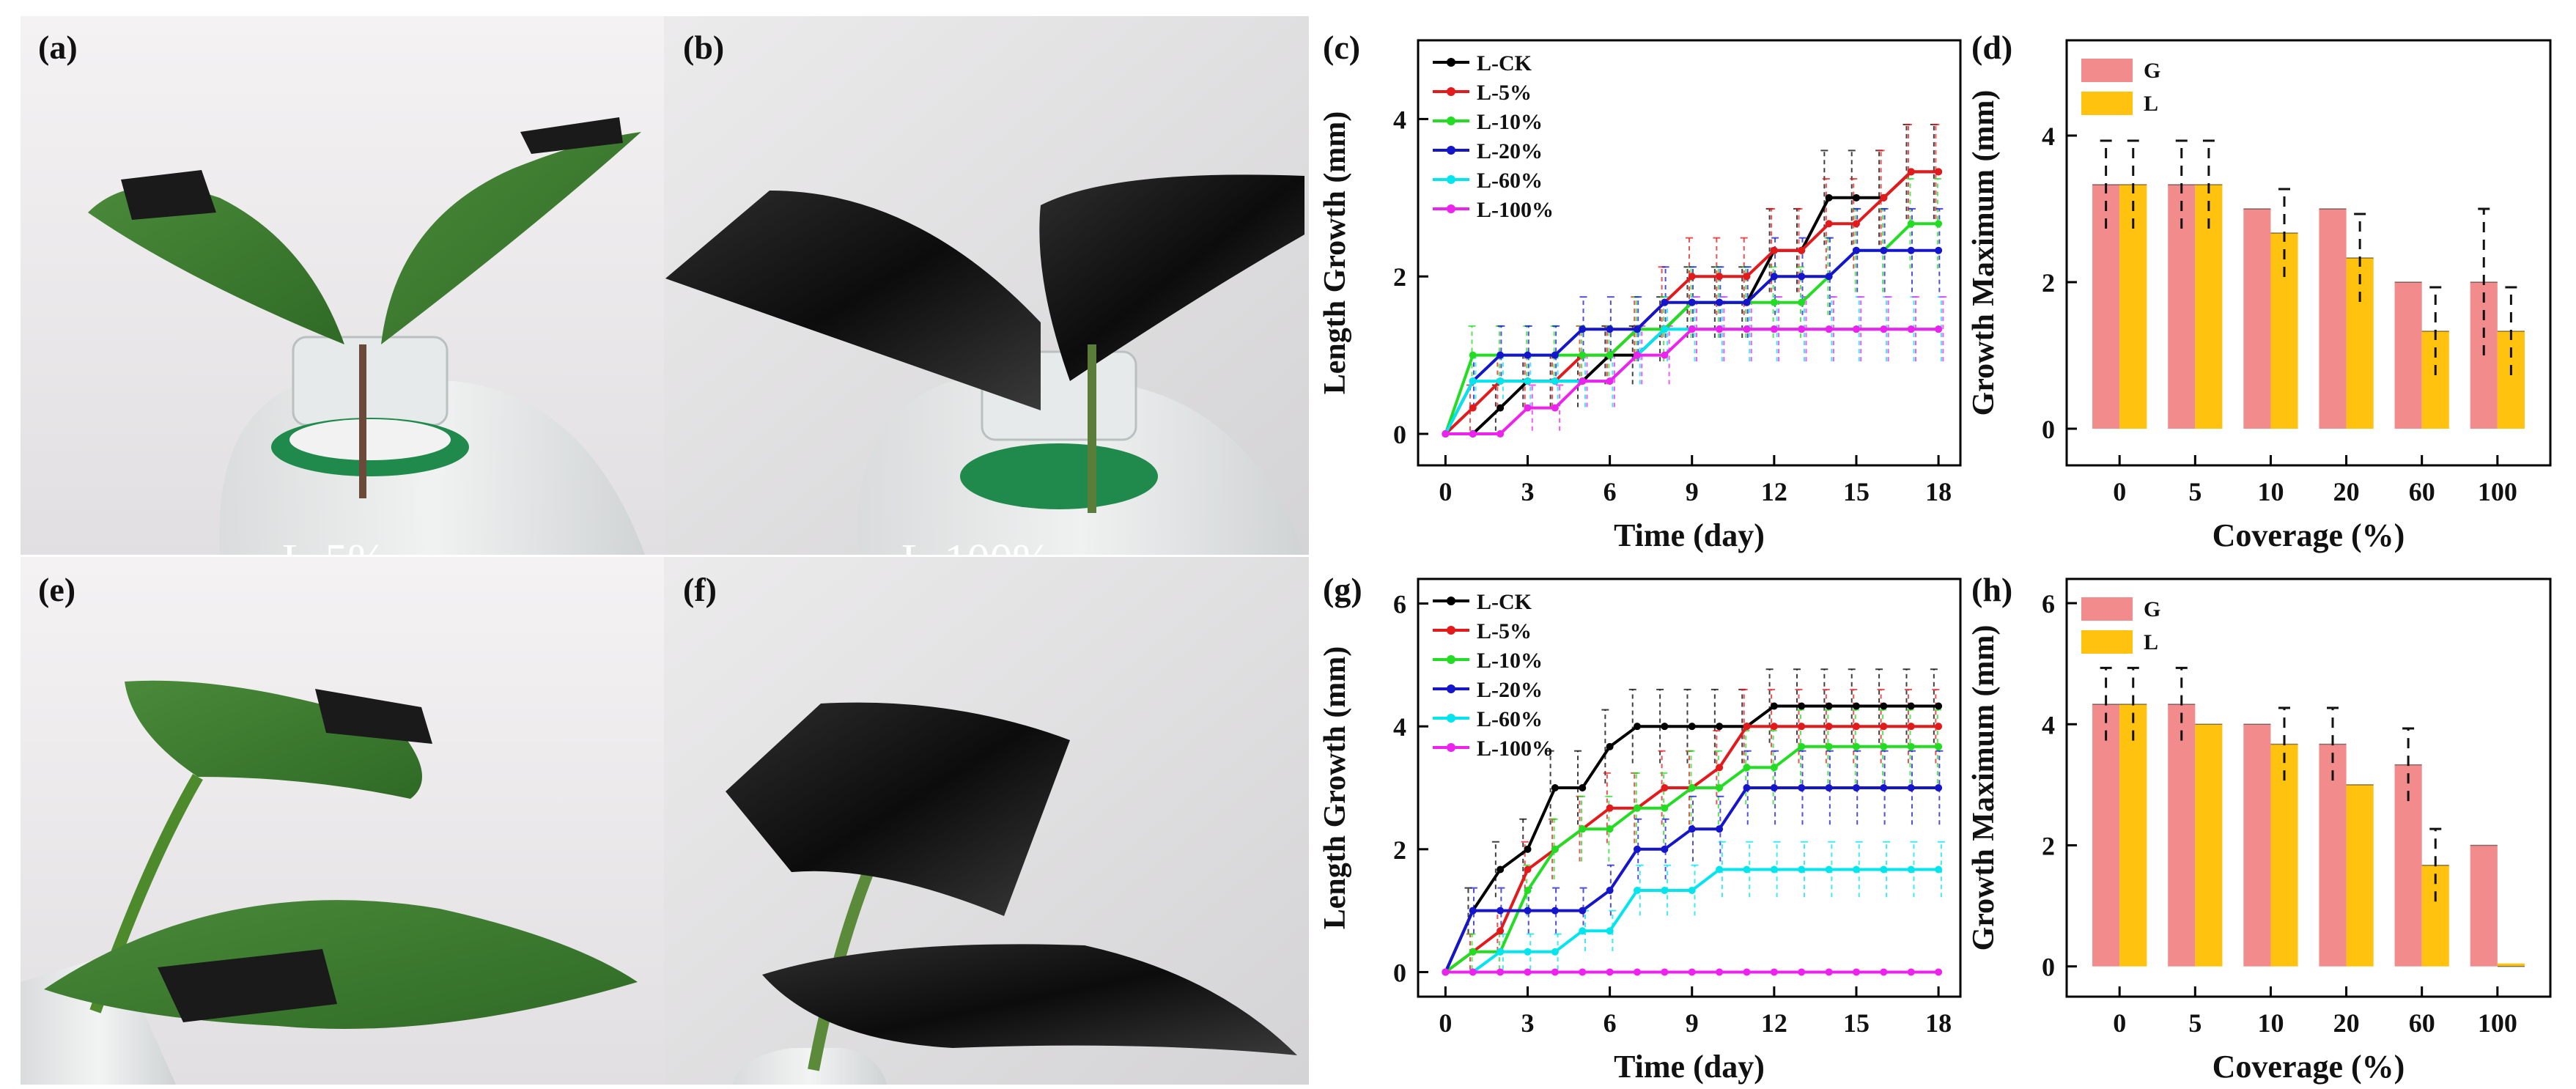  I want to click on legend-marker-L-20%, so click(1451, 150).